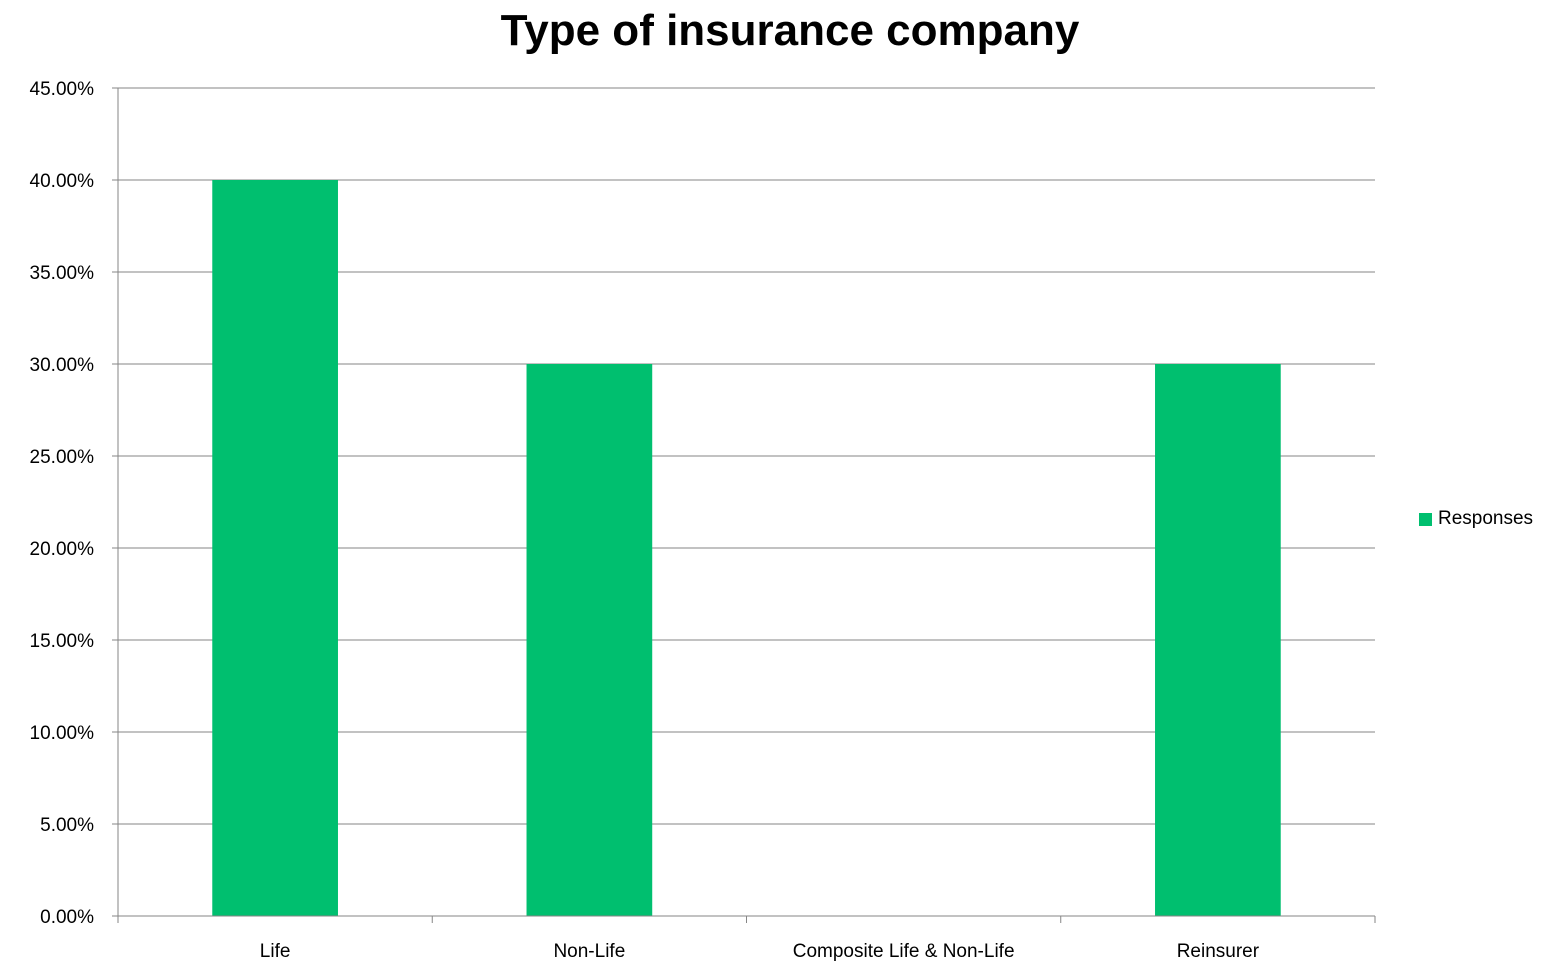  Describe the element at coordinates (904, 951) in the screenshot. I see `x-tick-label: Composite Life & Non-Life` at that location.